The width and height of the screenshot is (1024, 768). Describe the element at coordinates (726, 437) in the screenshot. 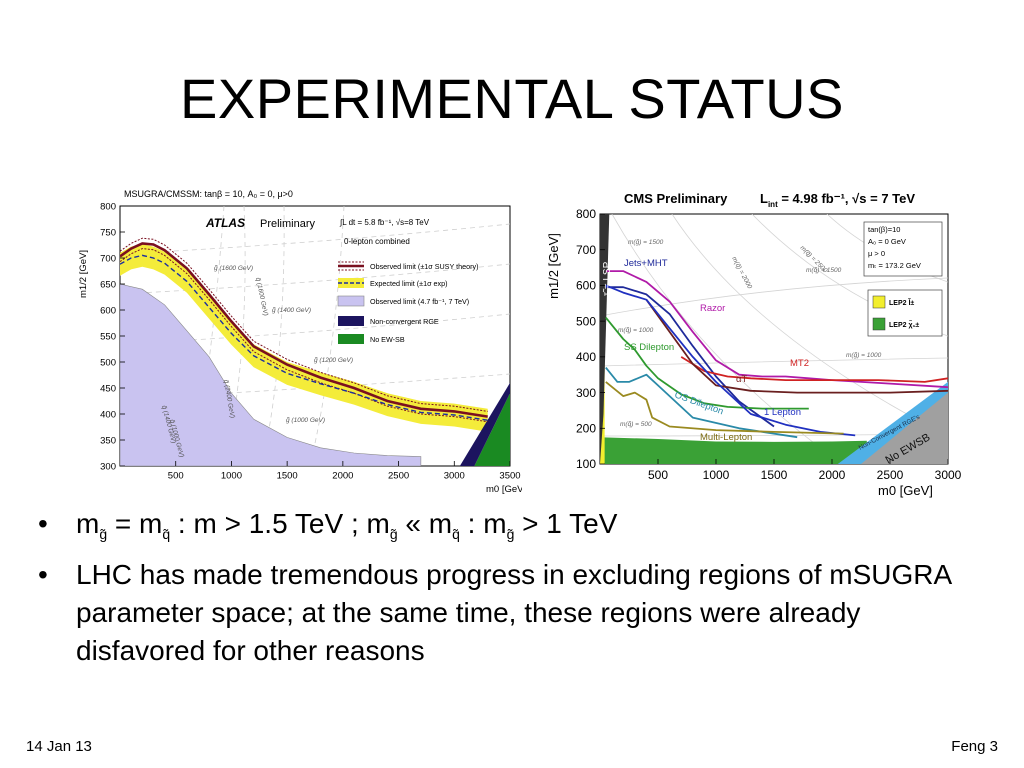

I see `cms-curve-label: Multi-Lepton` at that location.